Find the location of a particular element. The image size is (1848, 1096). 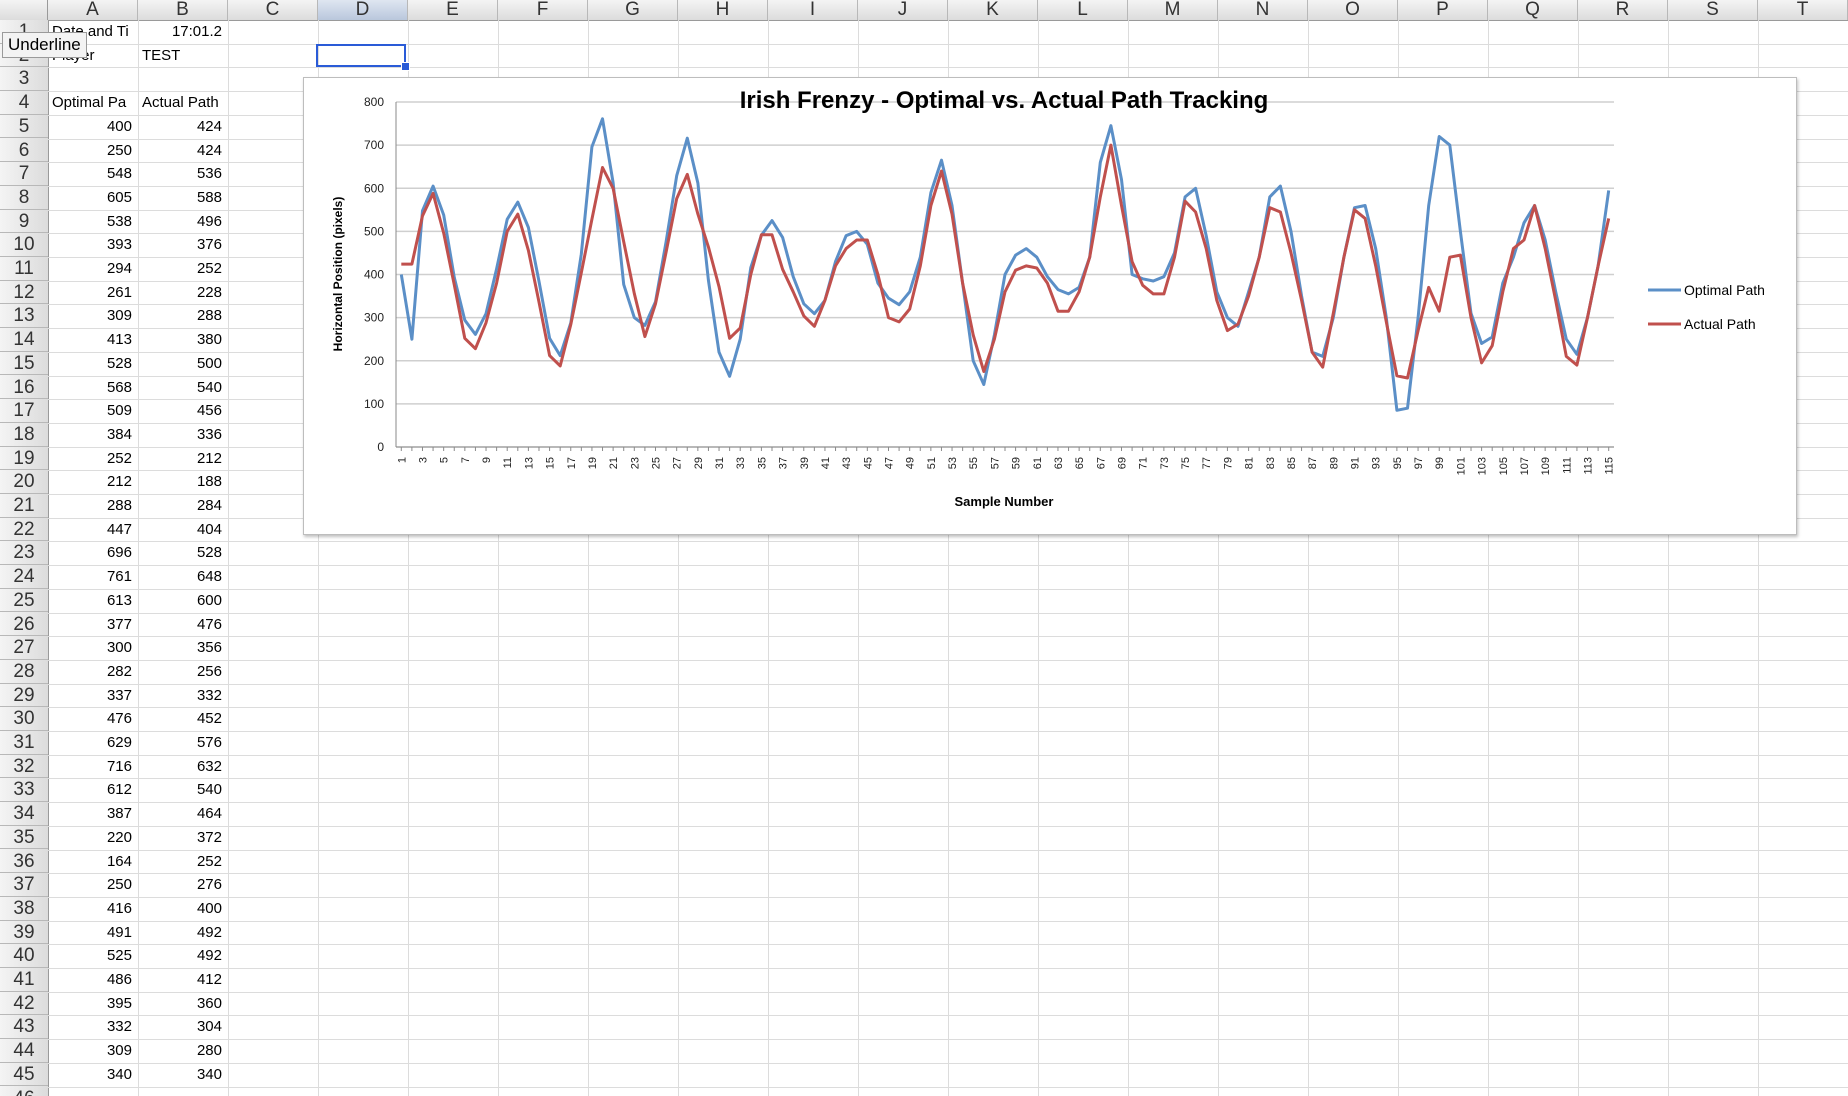

row-header-17: 17 is located at coordinates (24, 411).